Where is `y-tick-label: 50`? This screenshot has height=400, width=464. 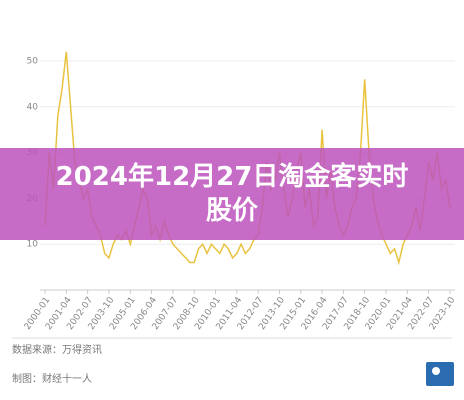 y-tick-label: 50 is located at coordinates (33, 62).